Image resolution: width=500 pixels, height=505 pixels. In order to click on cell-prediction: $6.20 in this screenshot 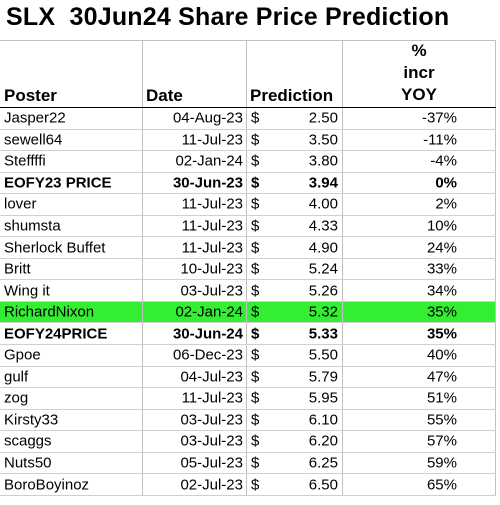, I will do `click(295, 441)`.